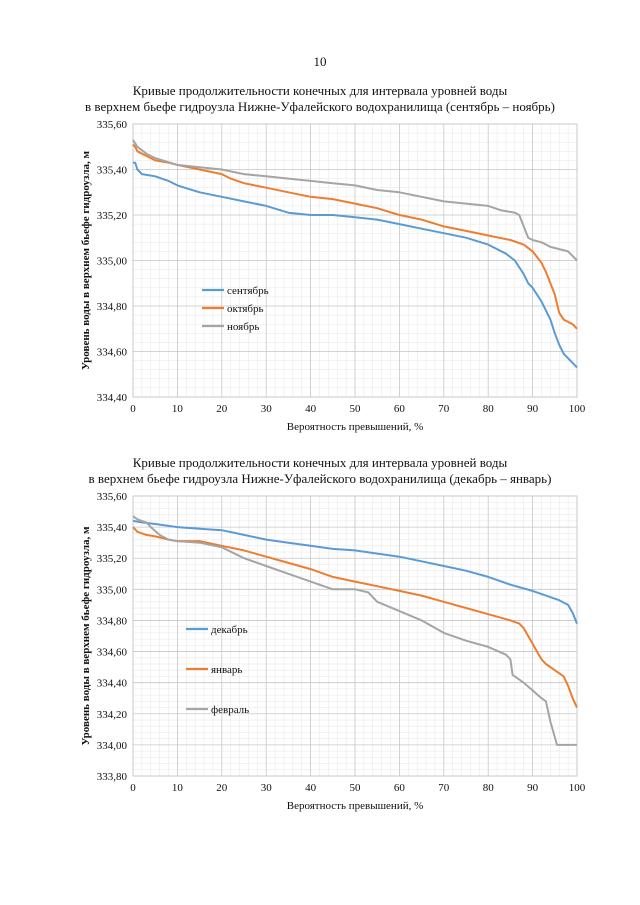  What do you see at coordinates (320, 61) in the screenshot?
I see `page-number: 10` at bounding box center [320, 61].